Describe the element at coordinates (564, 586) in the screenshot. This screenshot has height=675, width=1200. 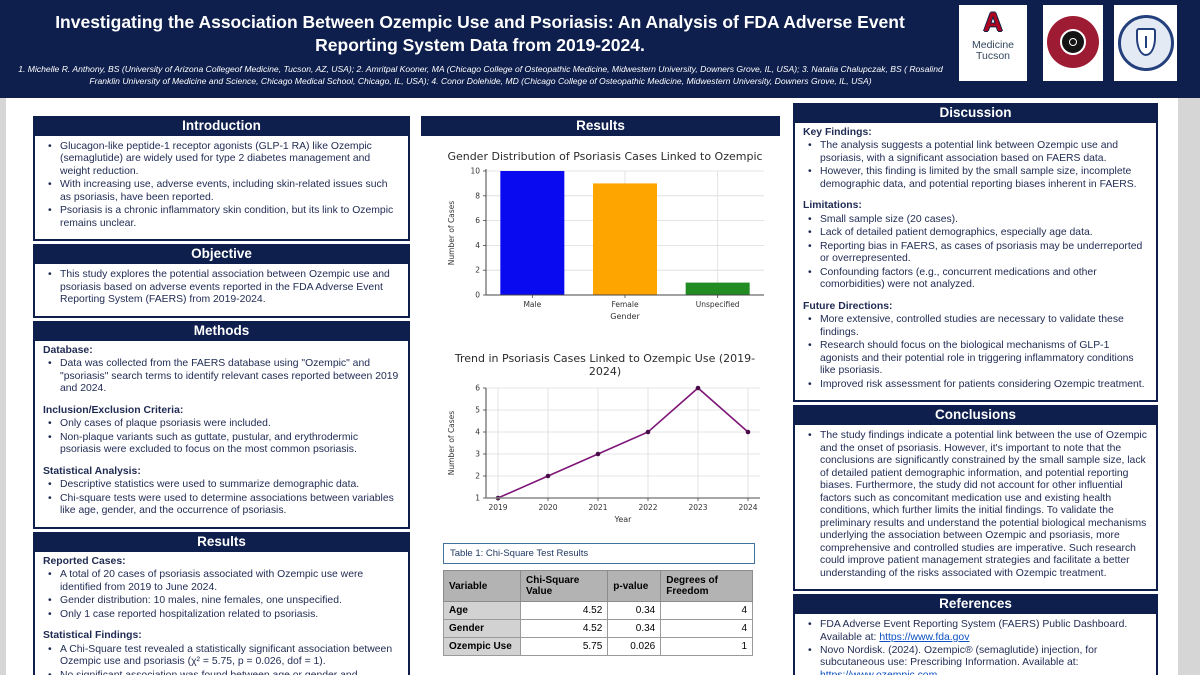
I see `column-header: Chi-Square Value` at that location.